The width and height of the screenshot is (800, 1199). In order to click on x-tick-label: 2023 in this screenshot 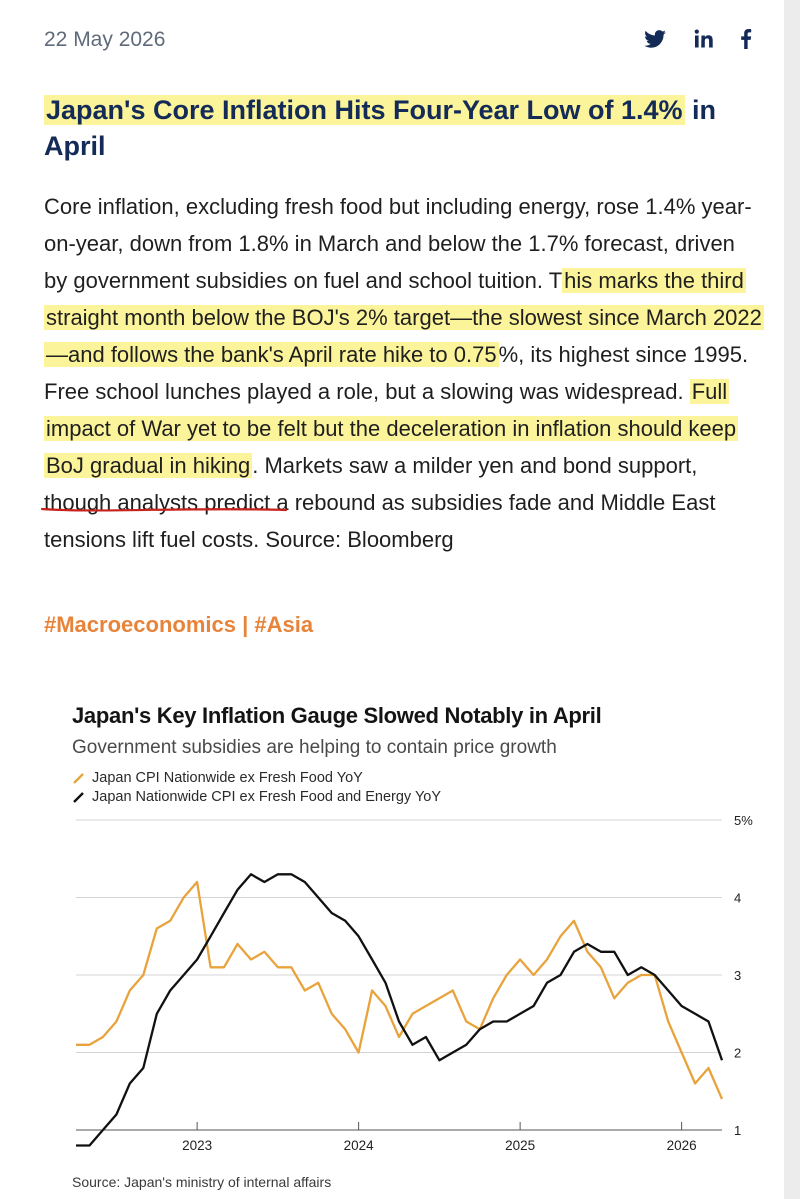, I will do `click(197, 1145)`.